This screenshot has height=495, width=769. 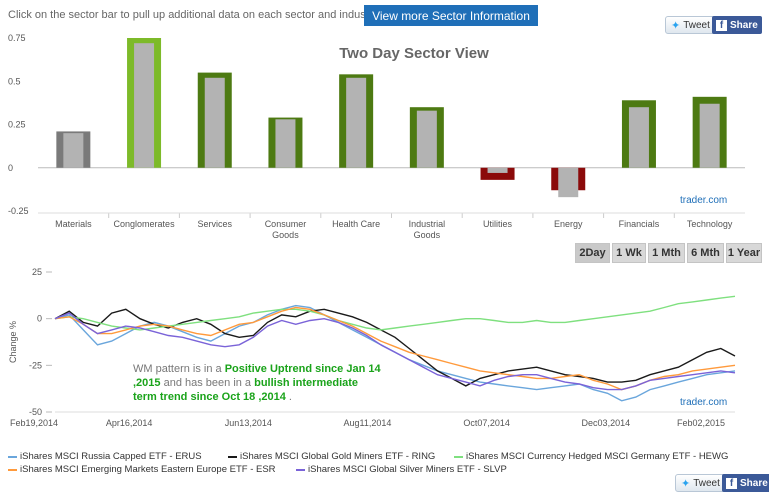 What do you see at coordinates (286, 224) in the screenshot?
I see `x-category-label: Consumer` at bounding box center [286, 224].